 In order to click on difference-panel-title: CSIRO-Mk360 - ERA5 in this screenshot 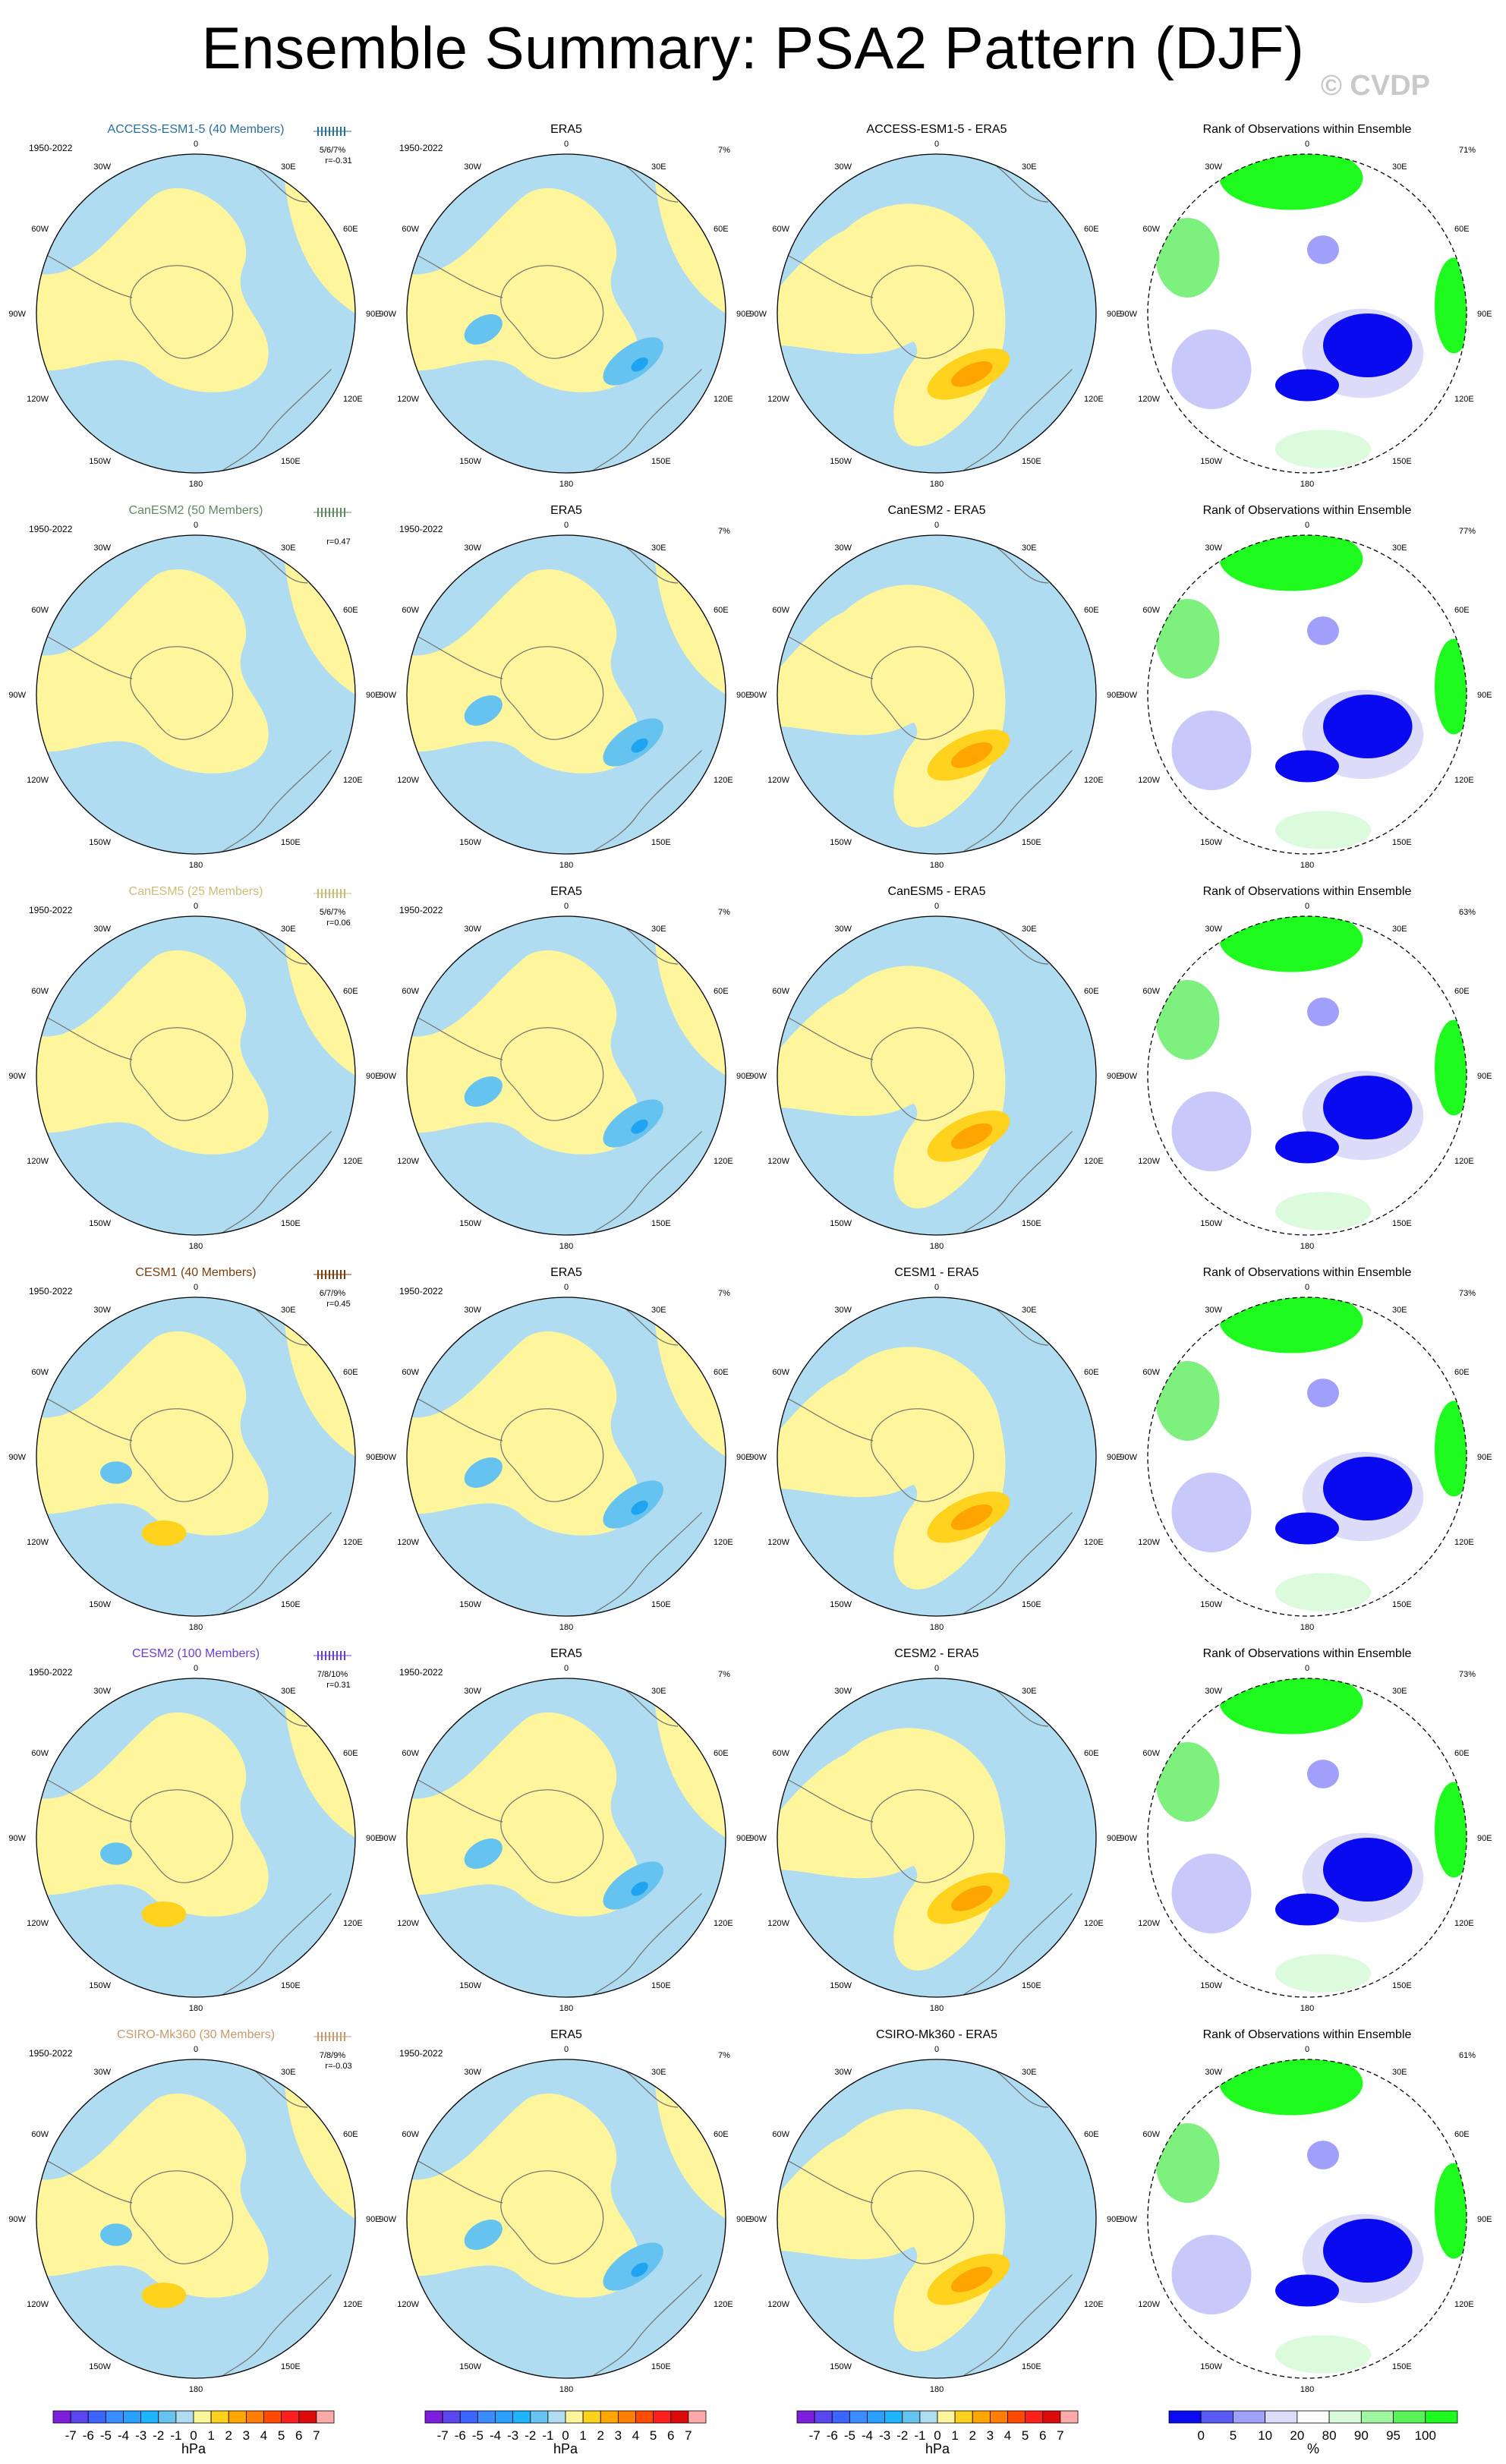, I will do `click(936, 2034)`.